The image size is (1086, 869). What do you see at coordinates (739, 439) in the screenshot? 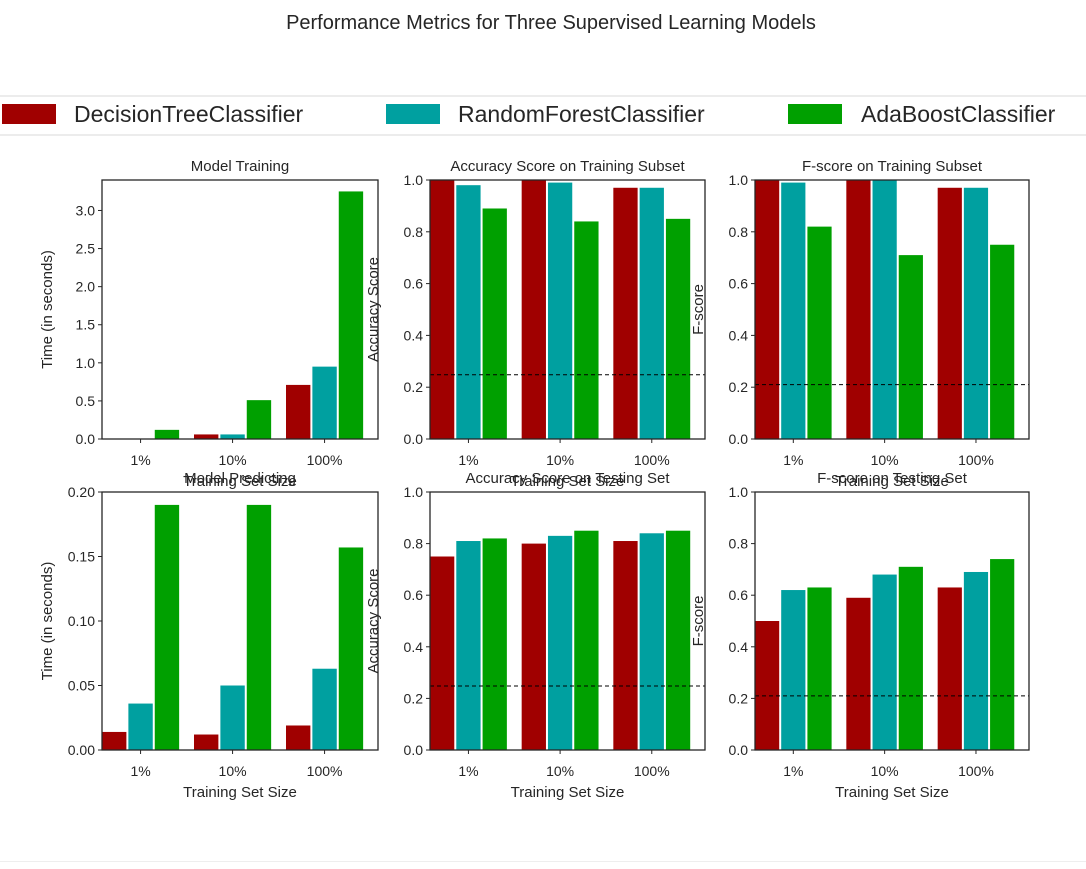
I see `ytick-label-p2-0: 0.0` at bounding box center [739, 439].